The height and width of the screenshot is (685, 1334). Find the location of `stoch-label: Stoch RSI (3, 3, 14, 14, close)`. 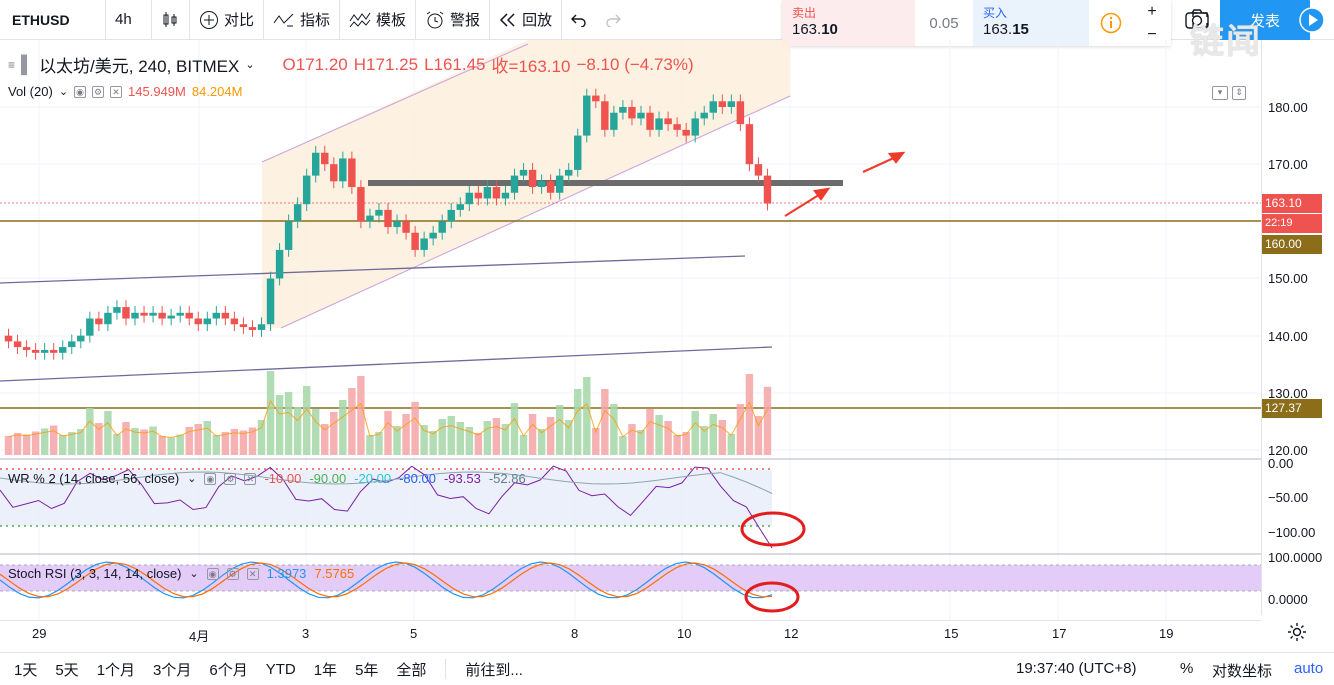

stoch-label: Stoch RSI (3, 3, 14, 14, close) is located at coordinates (95, 573).